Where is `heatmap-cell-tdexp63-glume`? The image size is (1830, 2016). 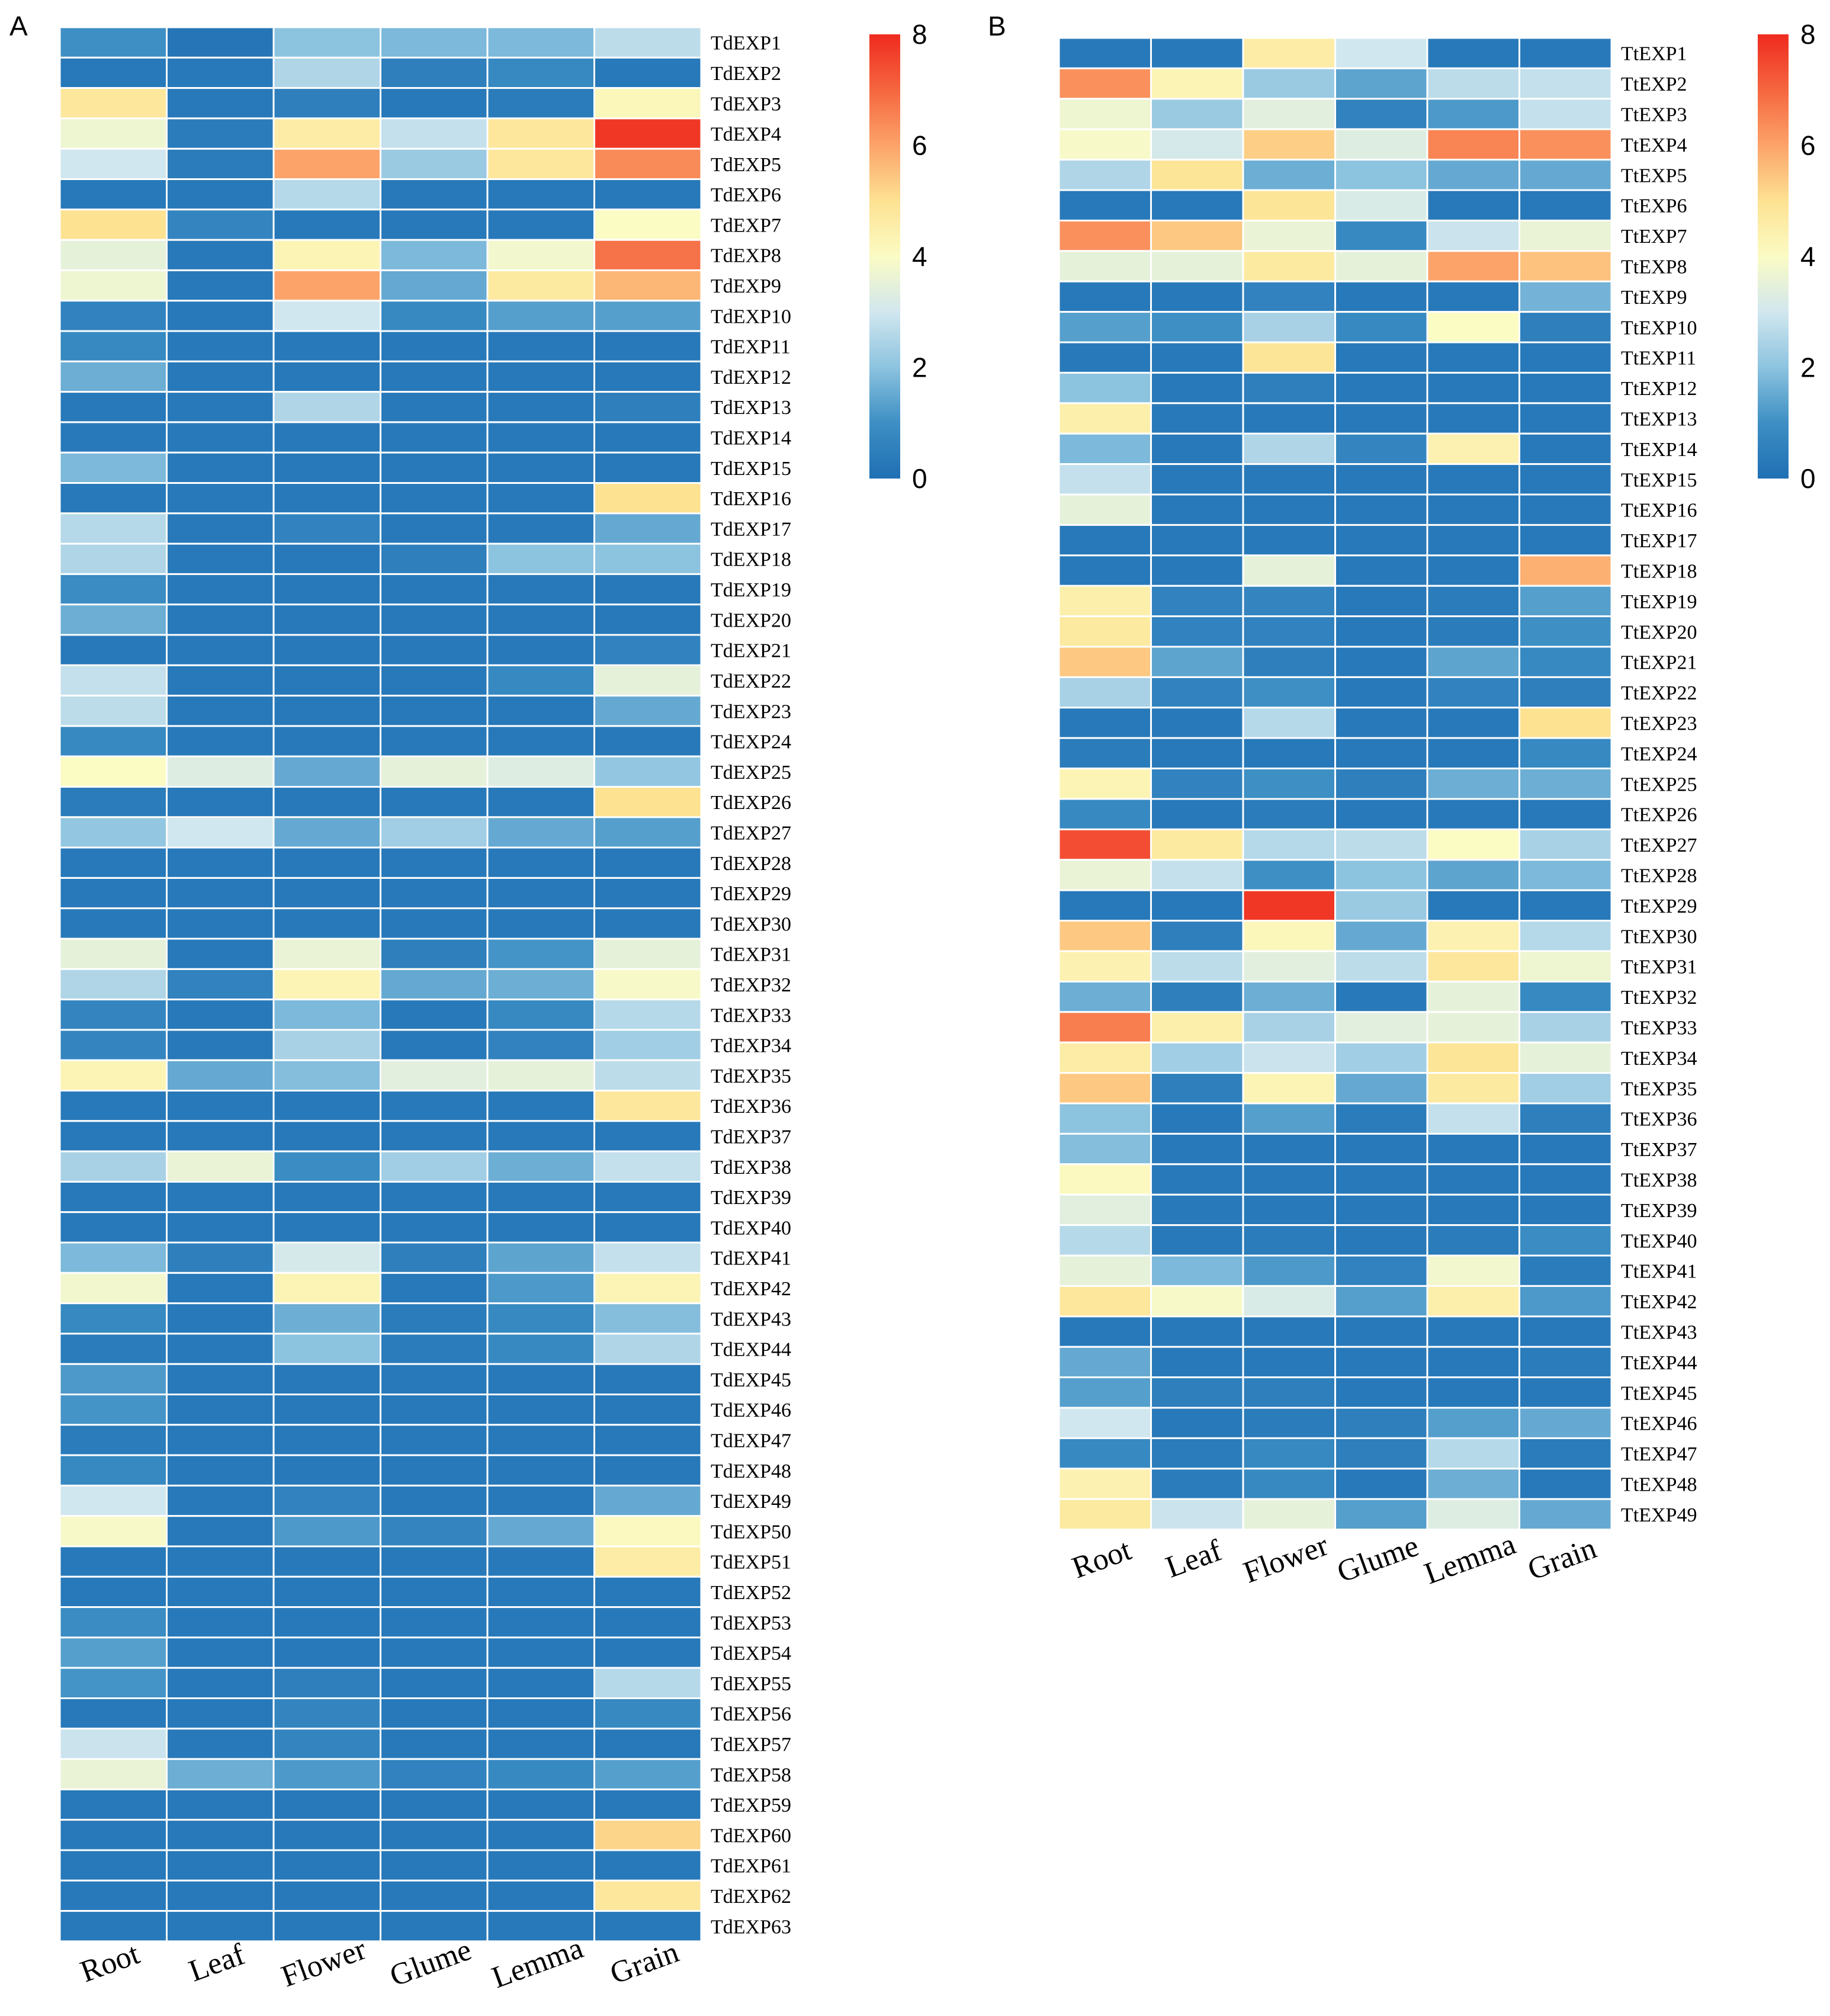
heatmap-cell-tdexp63-glume is located at coordinates (434, 1926).